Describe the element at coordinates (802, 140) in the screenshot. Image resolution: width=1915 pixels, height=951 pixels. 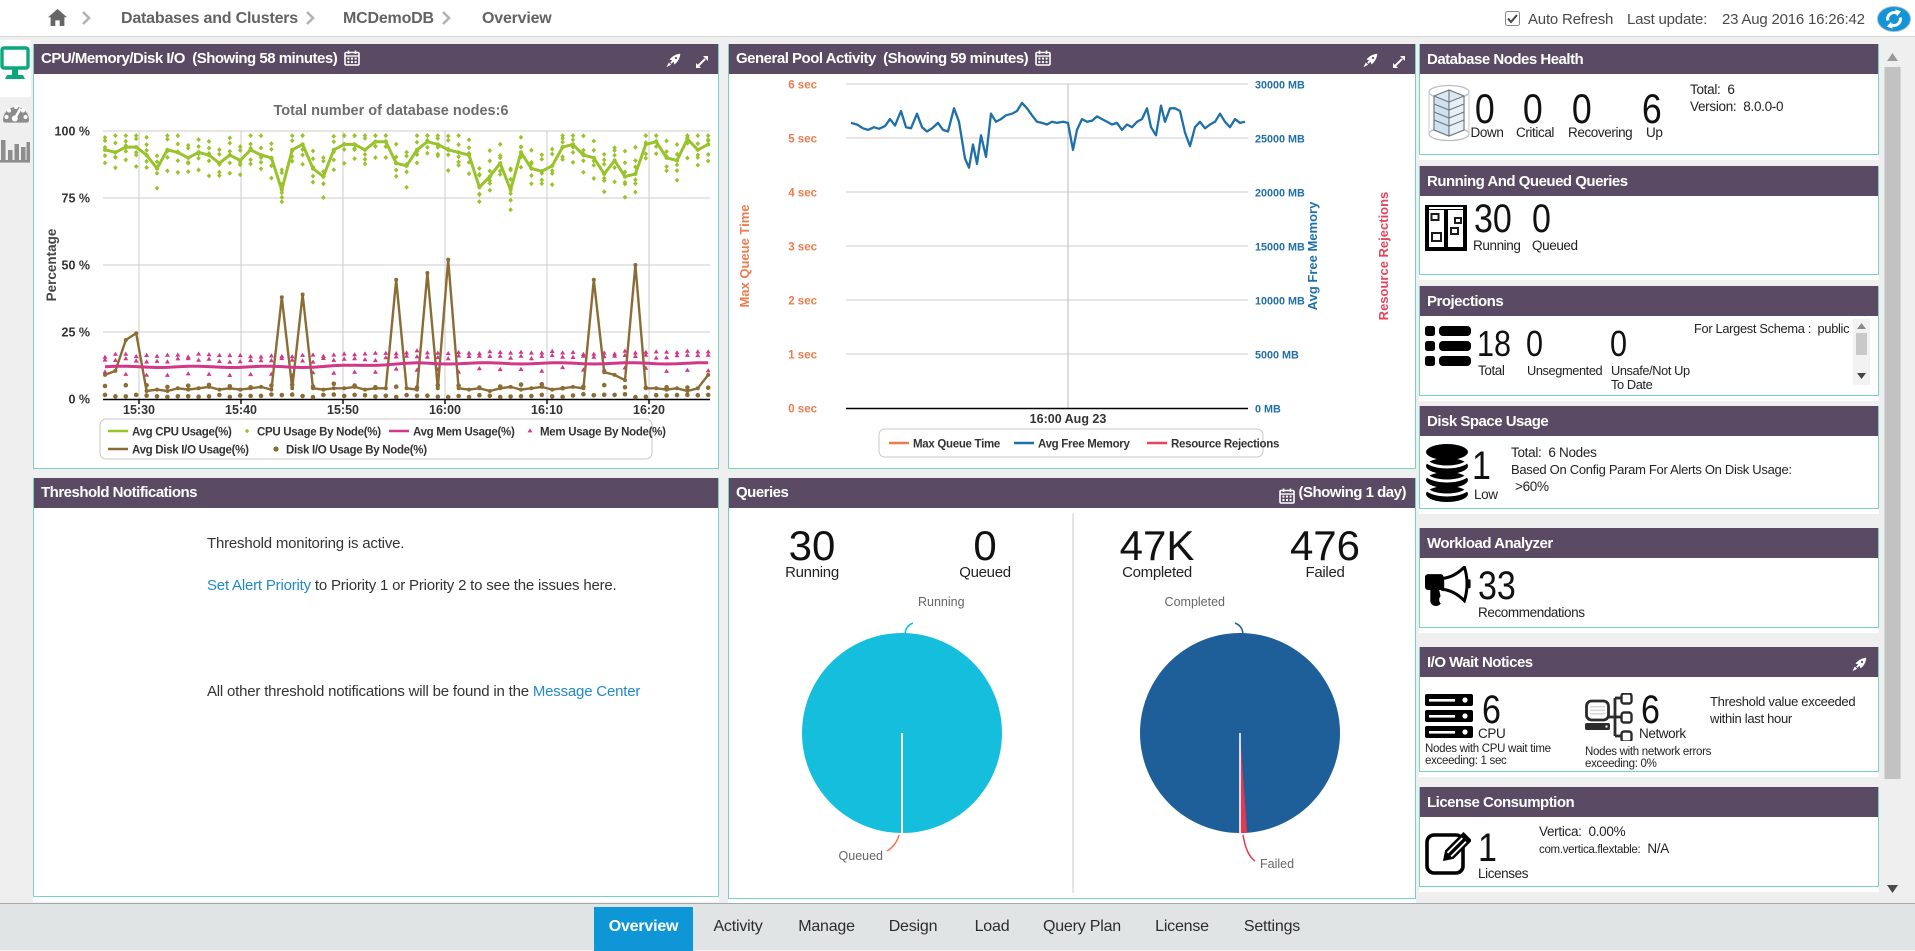
I see `svg-text: 5 sec` at that location.